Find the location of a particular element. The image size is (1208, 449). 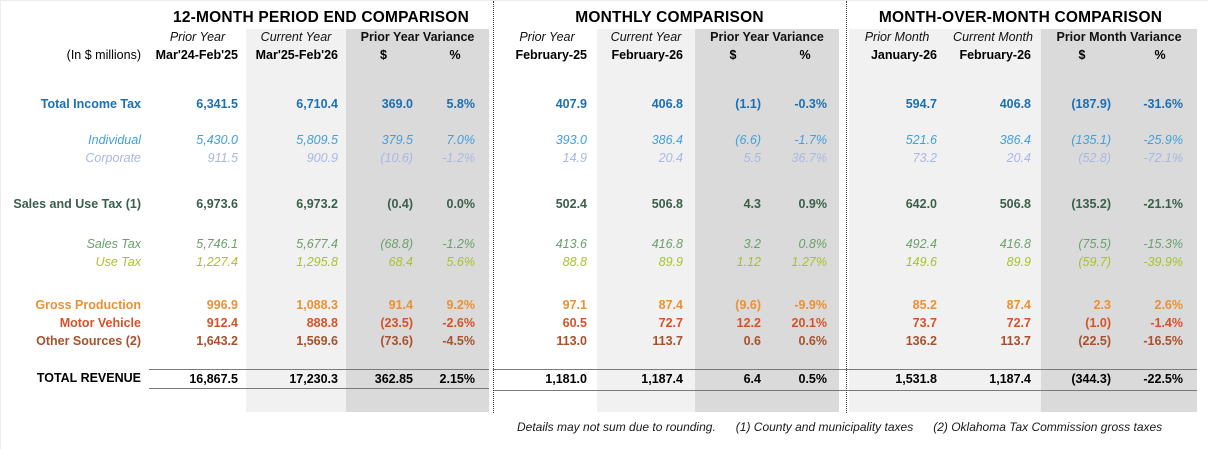

other-sources-variance-percent-value: -4.5% is located at coordinates (458, 341).